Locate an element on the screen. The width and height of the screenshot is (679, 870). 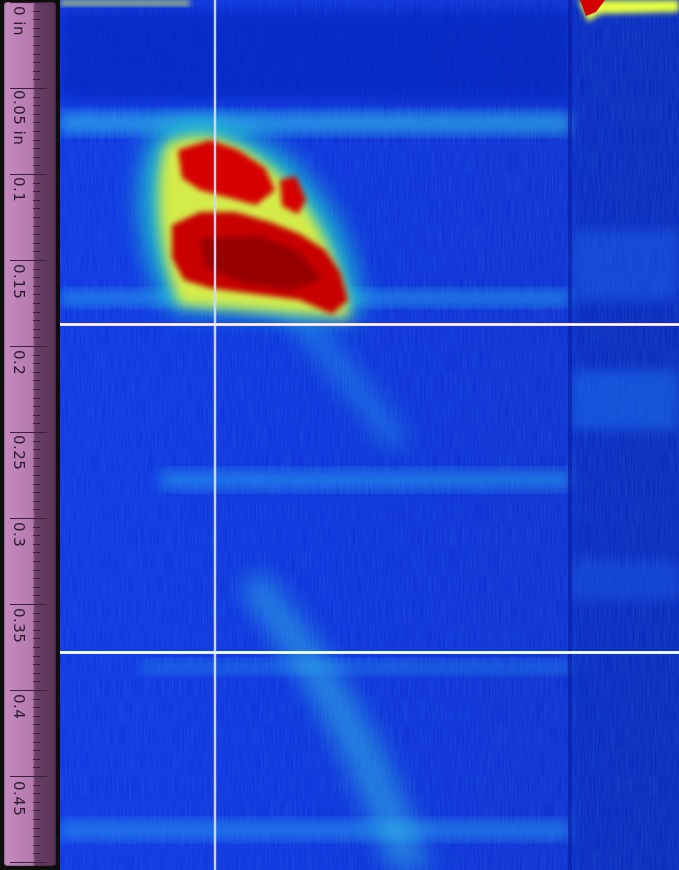
defect-core is located at coordinates (261, 263).